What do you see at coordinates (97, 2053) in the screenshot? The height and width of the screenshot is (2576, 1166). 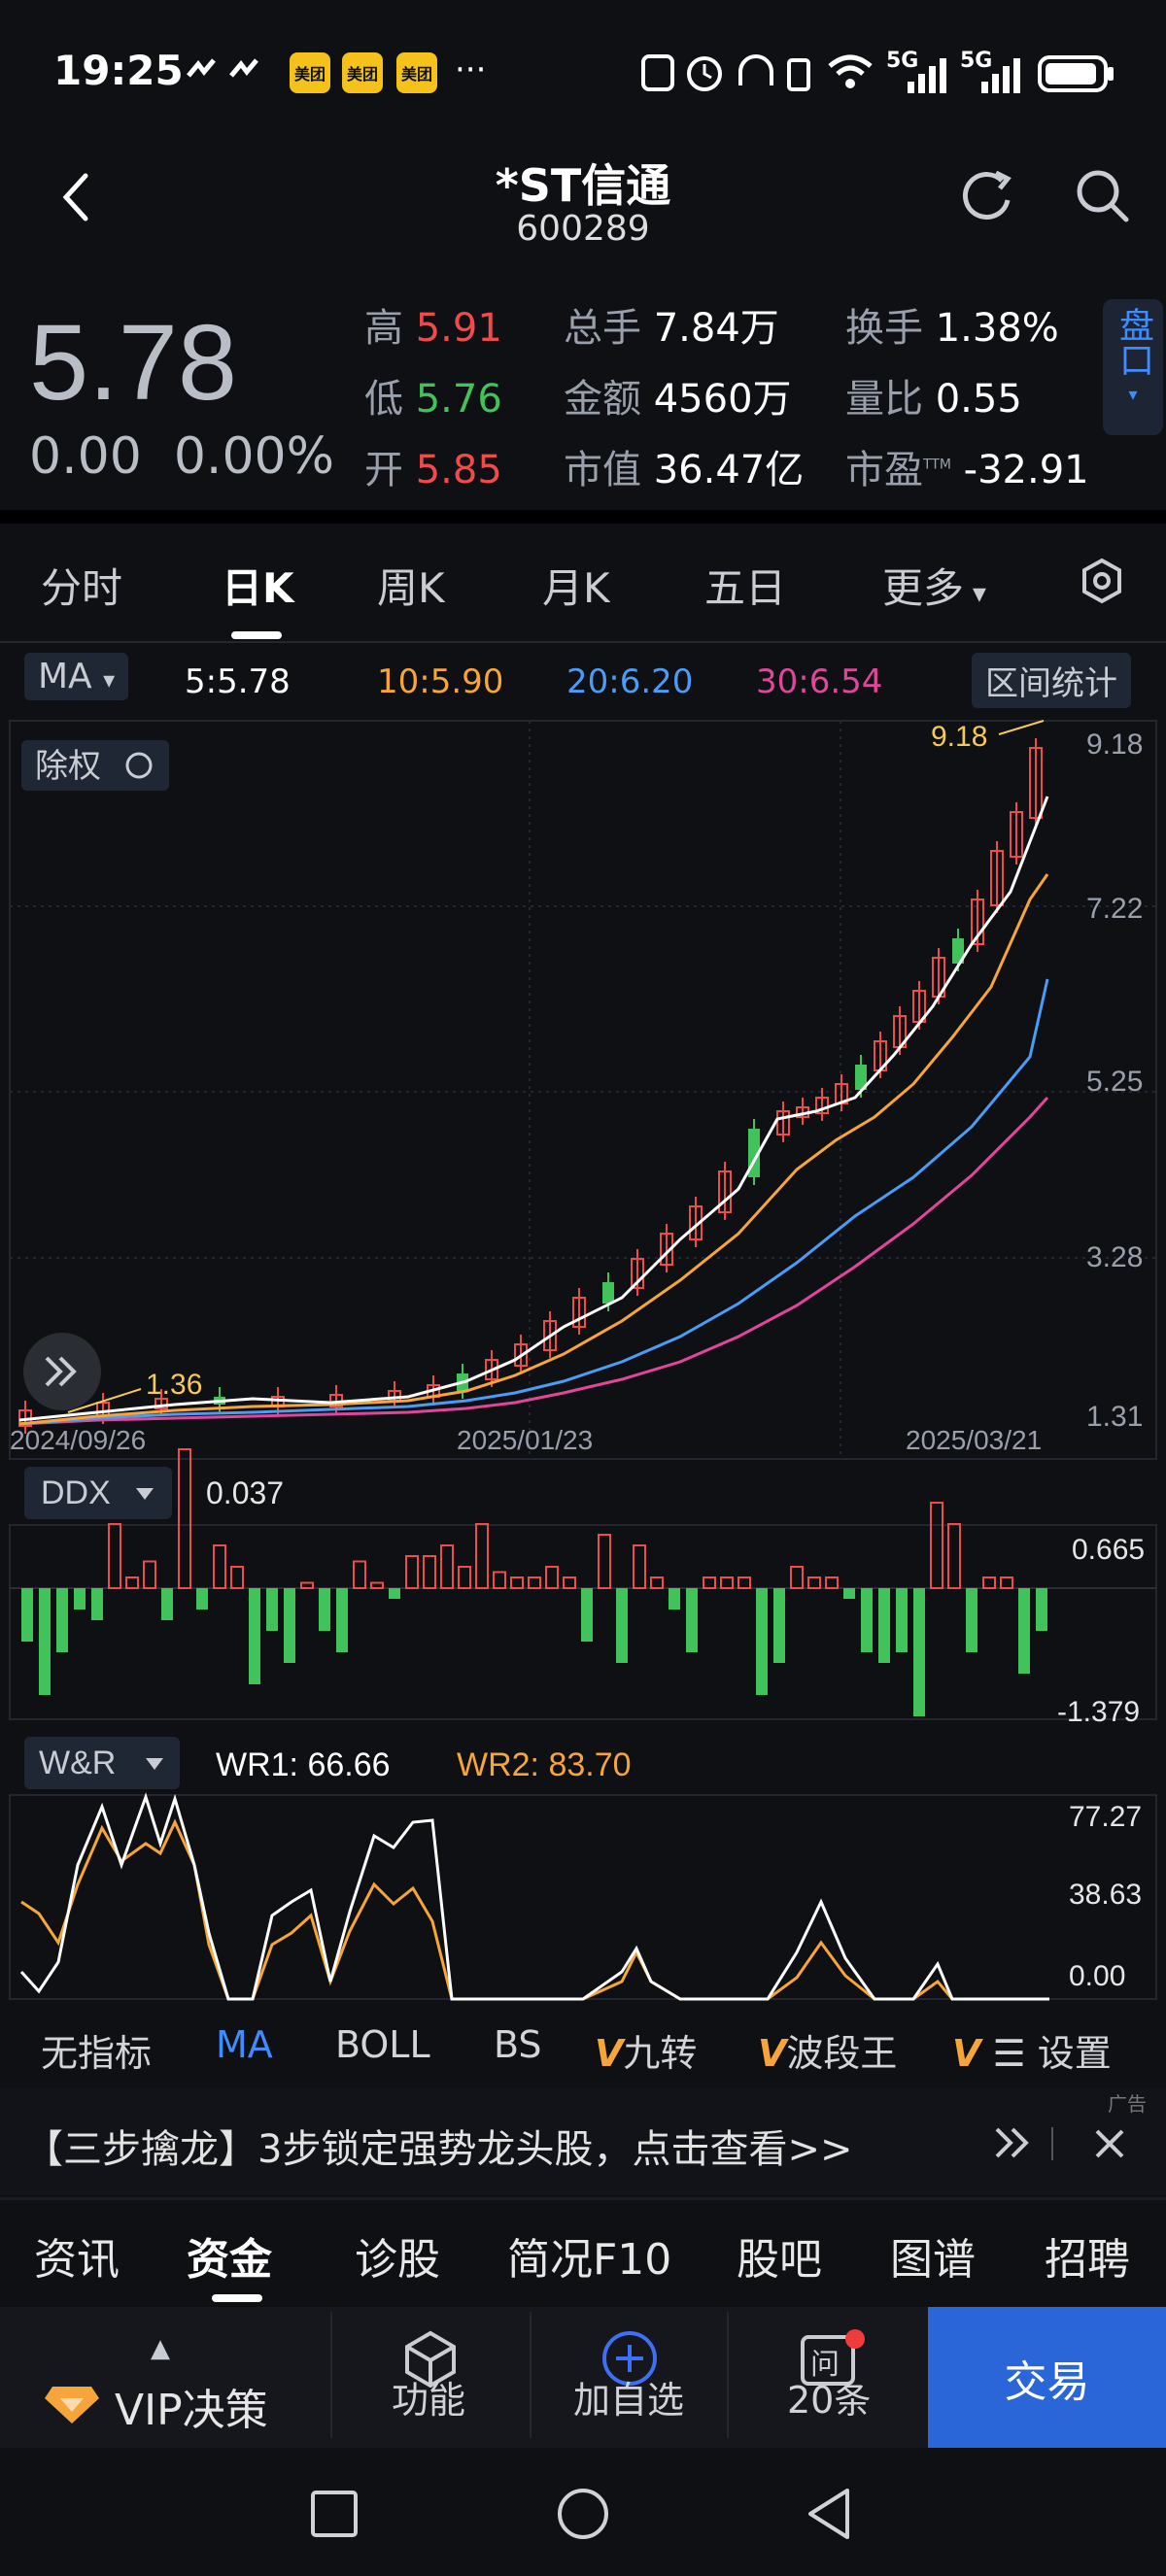 I see `indicator-none: 无指标` at bounding box center [97, 2053].